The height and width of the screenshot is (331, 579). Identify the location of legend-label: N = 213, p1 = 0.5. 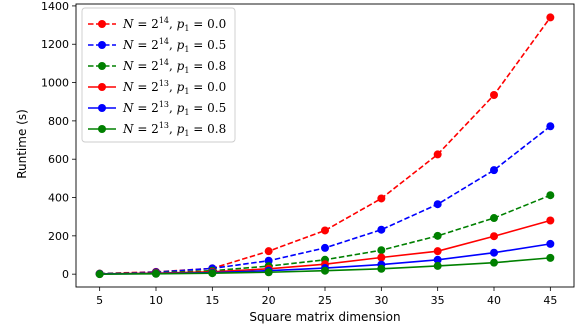
(174, 108).